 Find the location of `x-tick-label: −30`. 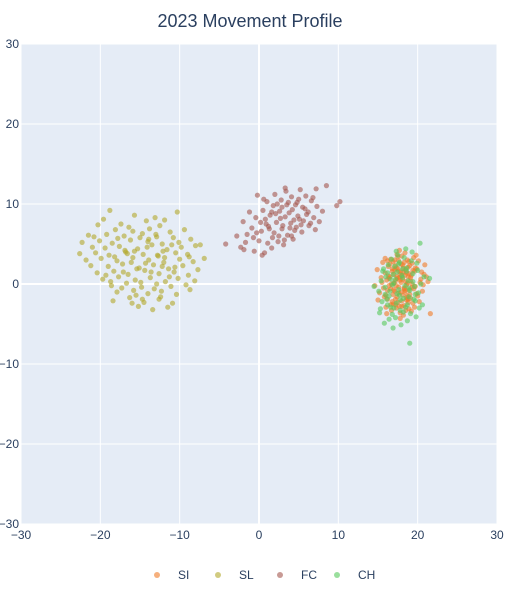

x-tick-label: −30 is located at coordinates (21, 535).